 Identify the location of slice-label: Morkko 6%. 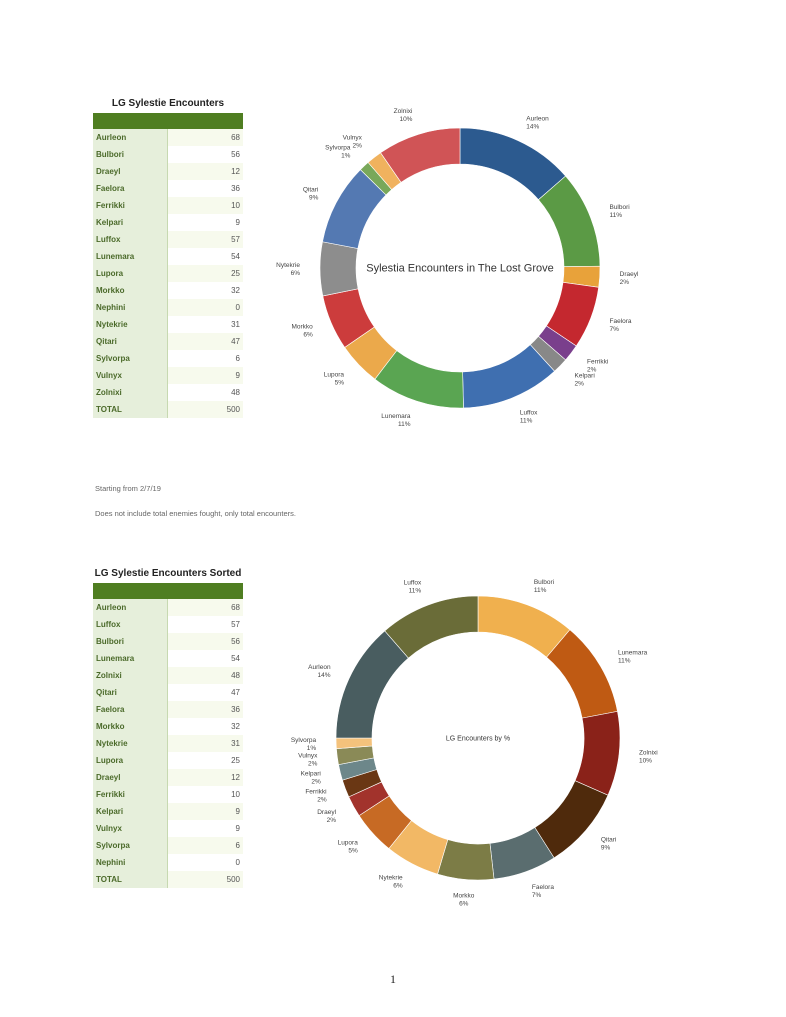
(464, 899).